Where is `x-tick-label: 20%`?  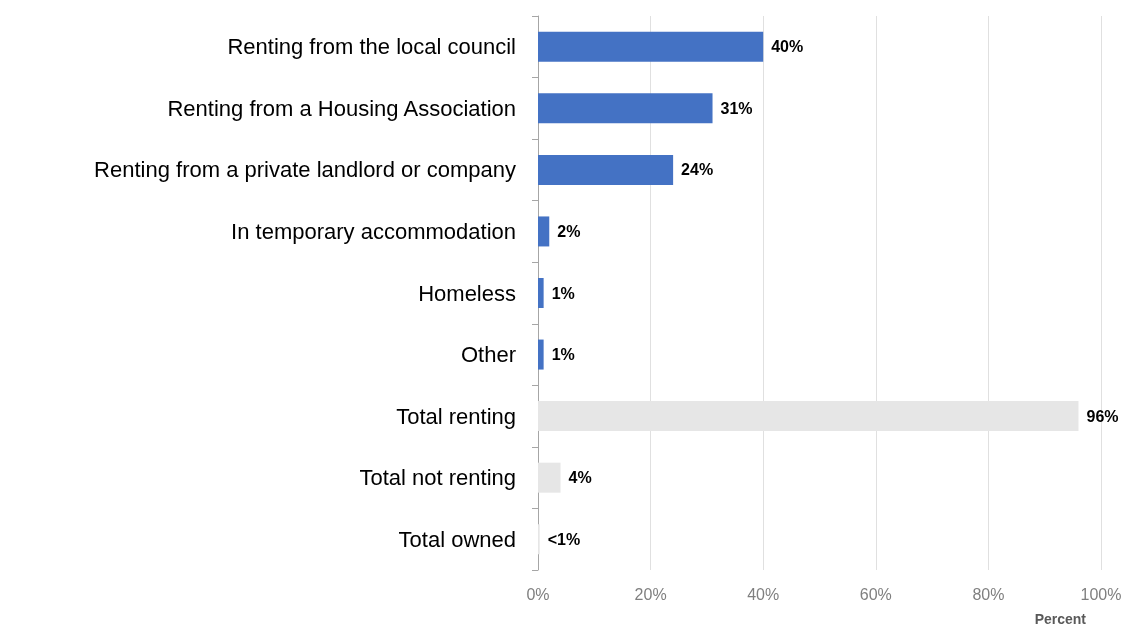
x-tick-label: 20% is located at coordinates (650, 594).